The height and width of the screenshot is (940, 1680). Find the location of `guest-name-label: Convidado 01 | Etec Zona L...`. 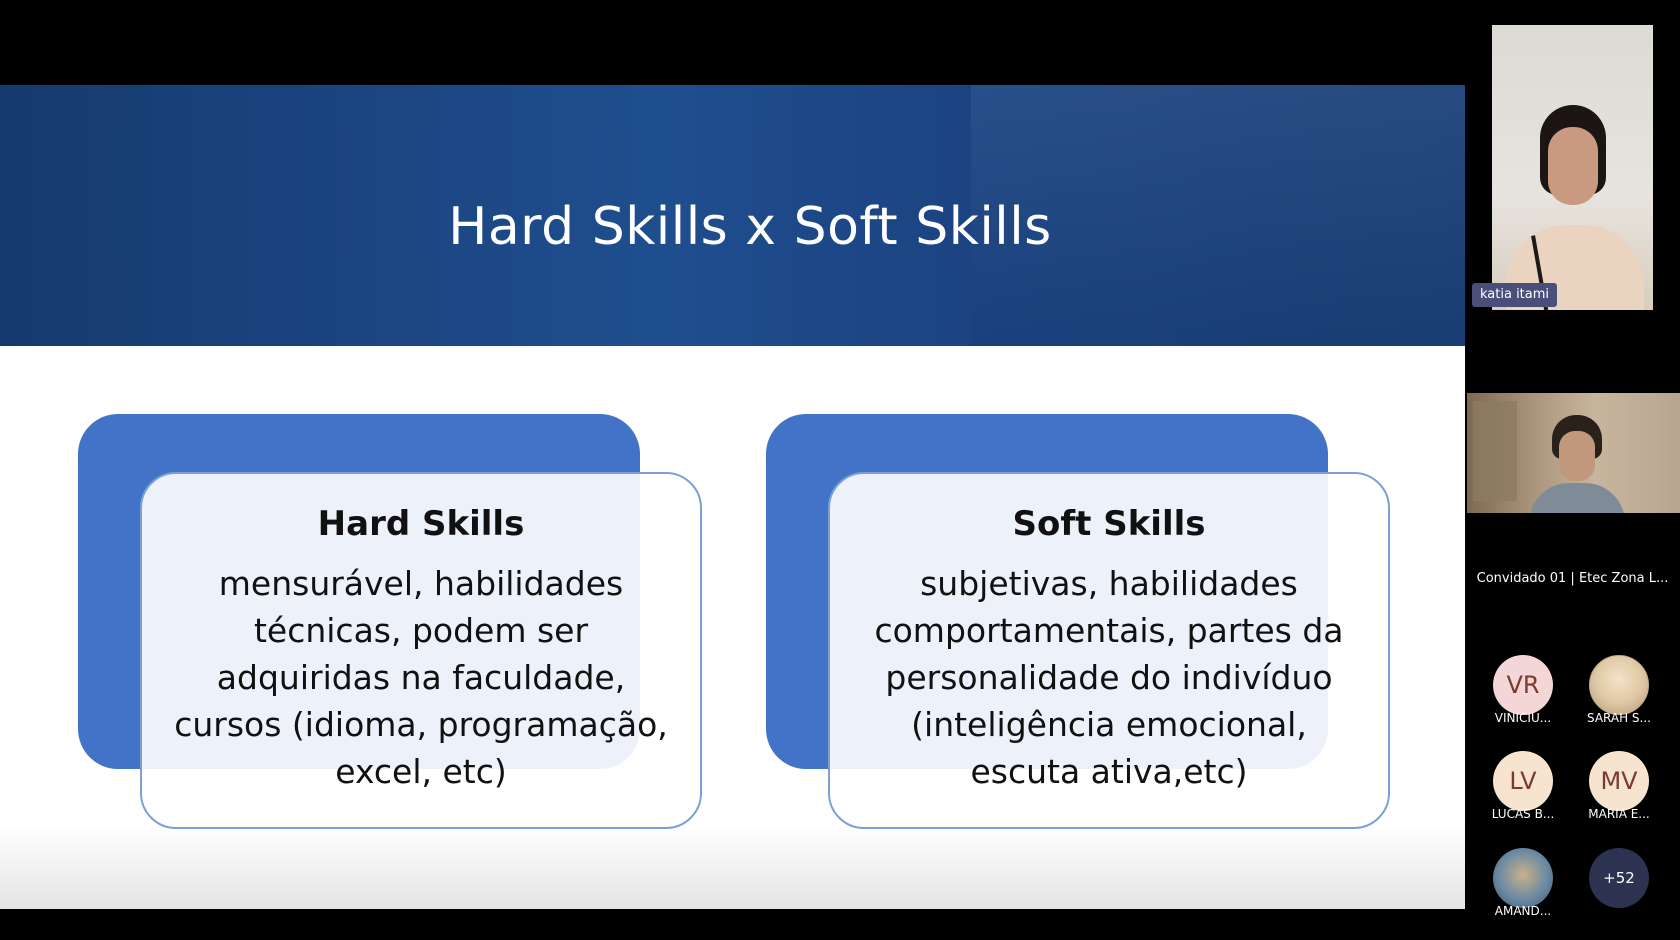

guest-name-label: Convidado 01 | Etec Zona L... is located at coordinates (1572, 578).